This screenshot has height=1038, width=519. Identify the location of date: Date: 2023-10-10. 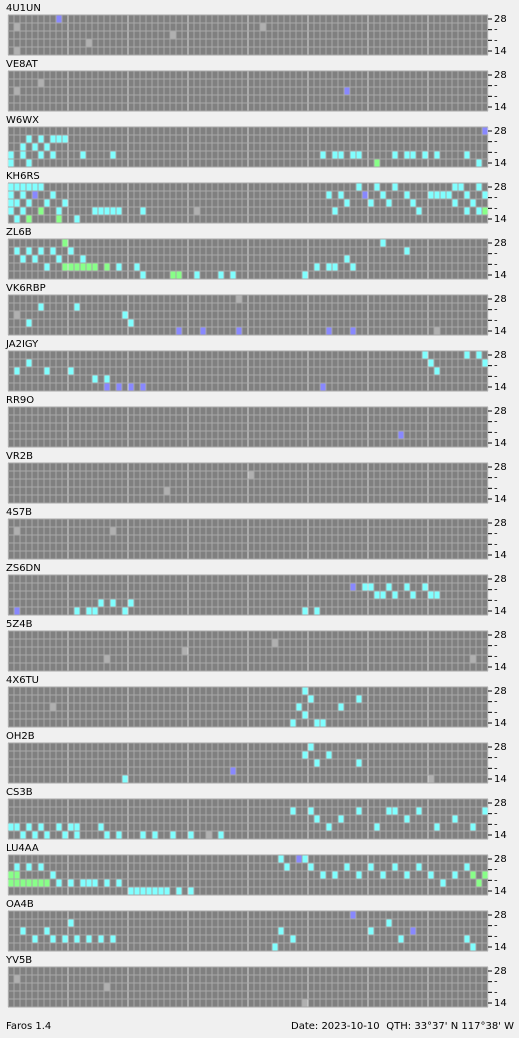
(335, 1026).